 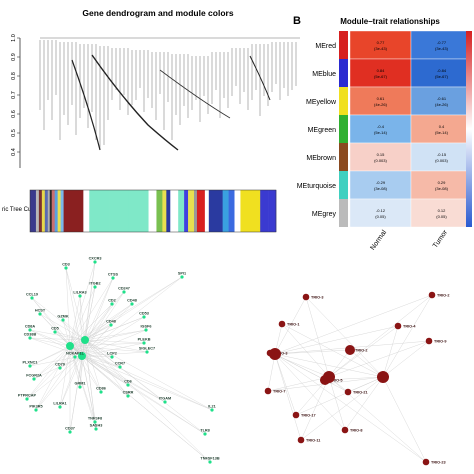 What do you see at coordinates (113, 275) in the screenshot?
I see `network-node-label: CTSS` at bounding box center [113, 275].